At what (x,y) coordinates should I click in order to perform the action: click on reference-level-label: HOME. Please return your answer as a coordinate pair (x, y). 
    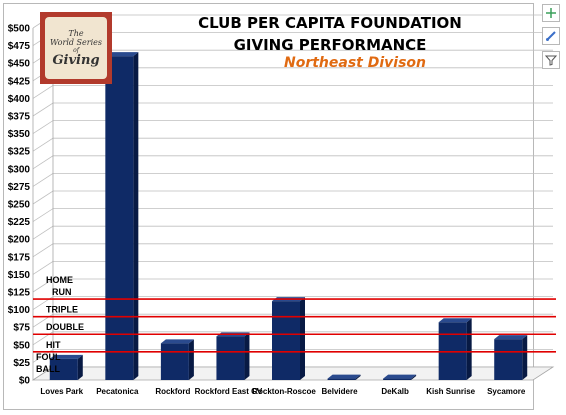
    Looking at the image, I should click on (59, 280).